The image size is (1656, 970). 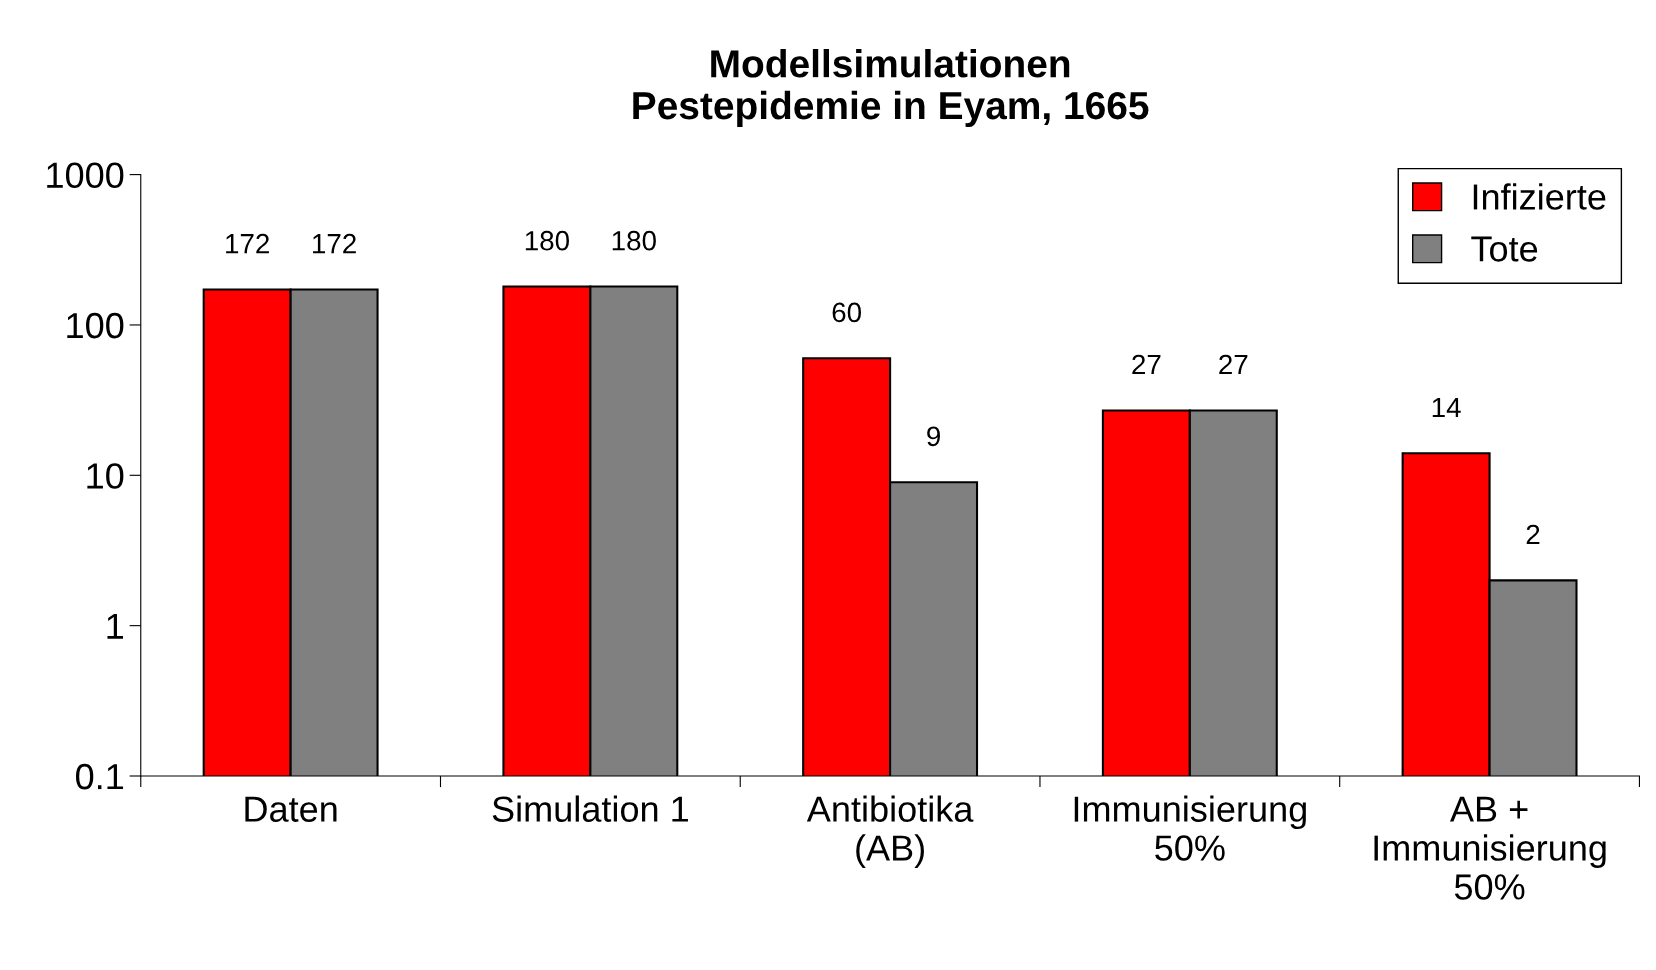 What do you see at coordinates (1539, 196) in the screenshot?
I see `legend-label: Infizierte` at bounding box center [1539, 196].